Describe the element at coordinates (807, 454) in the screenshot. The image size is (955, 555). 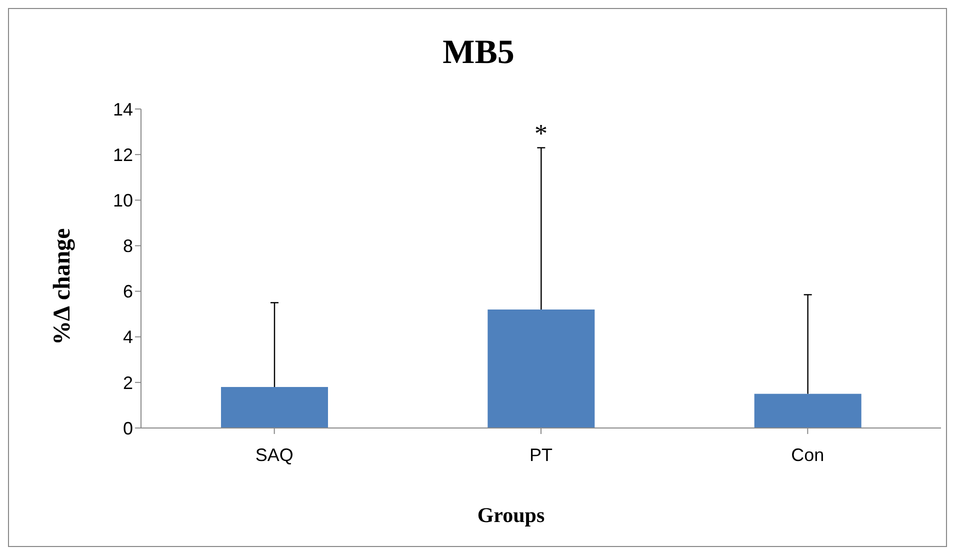
I see `x-tick-label: Con` at that location.